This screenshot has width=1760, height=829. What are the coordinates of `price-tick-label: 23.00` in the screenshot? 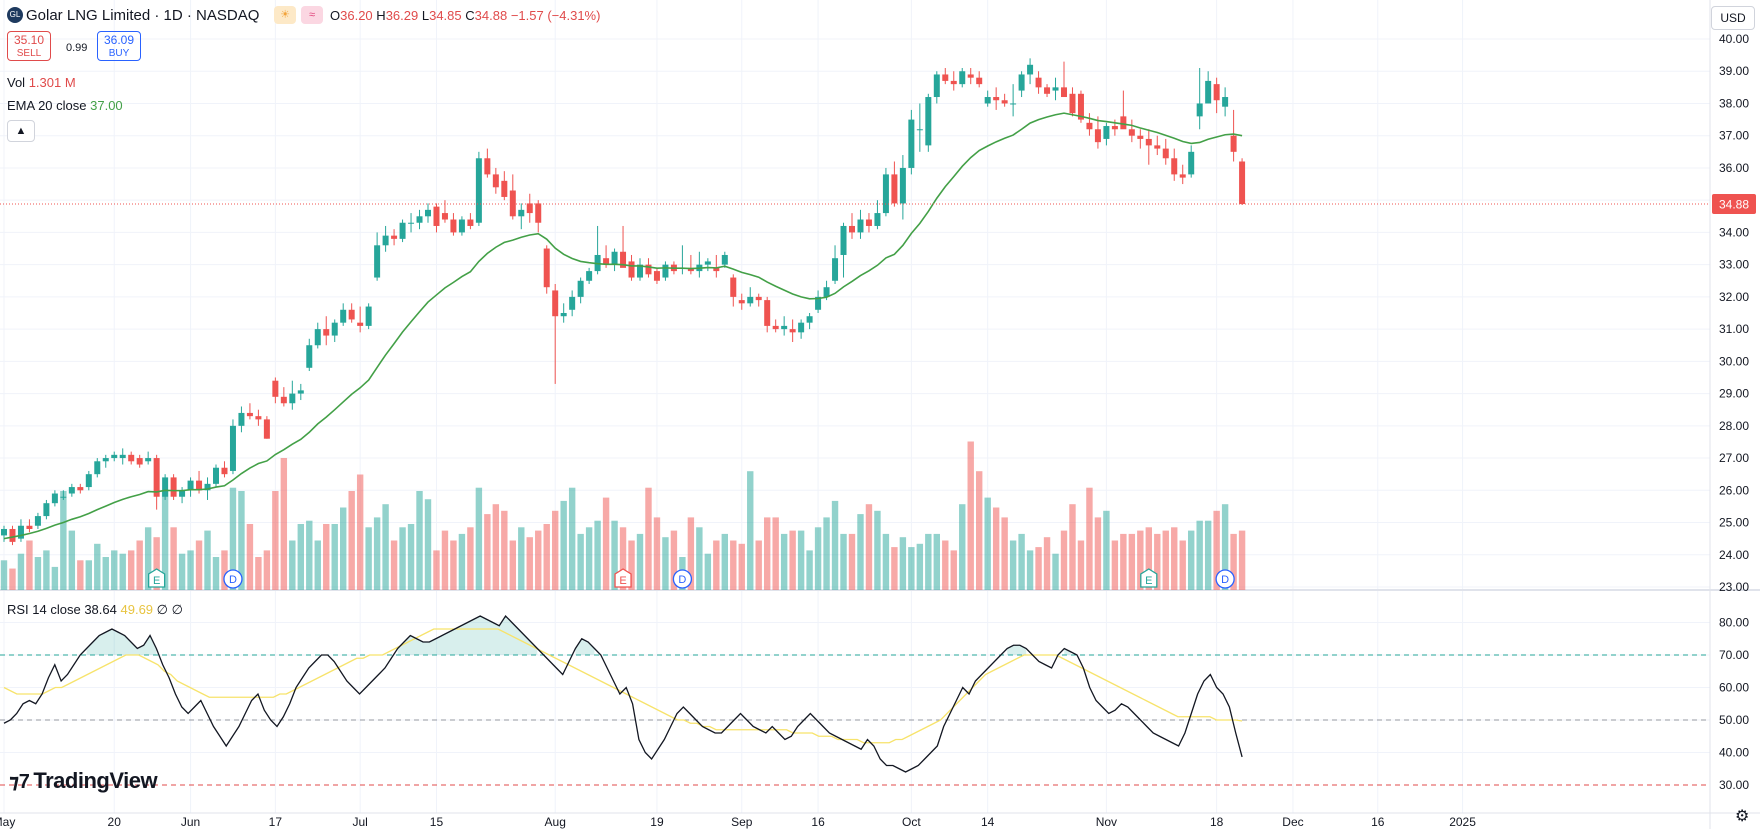 It's located at (1734, 587).